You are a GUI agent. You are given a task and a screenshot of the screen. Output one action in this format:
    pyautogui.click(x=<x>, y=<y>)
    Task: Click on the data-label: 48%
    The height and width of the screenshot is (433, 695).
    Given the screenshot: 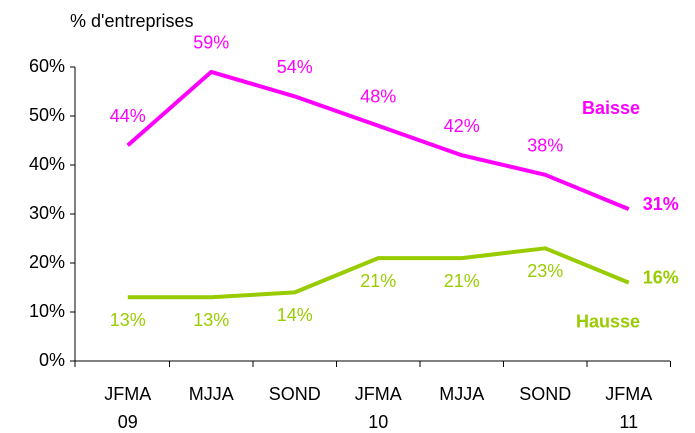 What is the action you would take?
    pyautogui.click(x=378, y=97)
    